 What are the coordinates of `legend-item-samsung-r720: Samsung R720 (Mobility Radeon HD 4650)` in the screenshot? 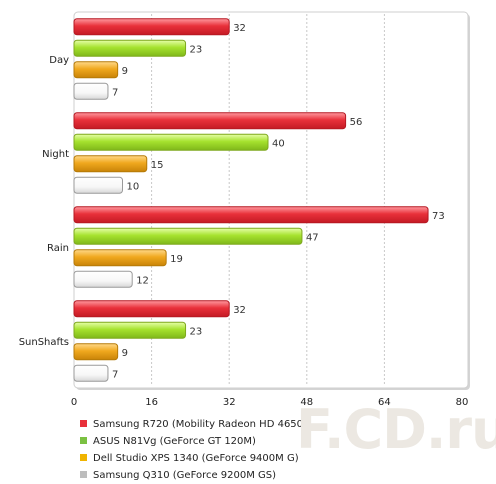 It's located at (193, 424).